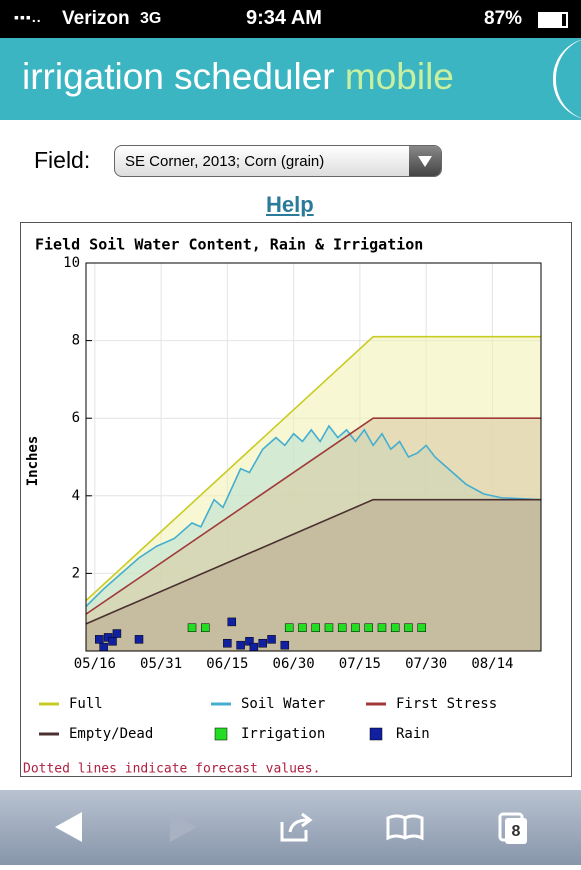 The width and height of the screenshot is (581, 870). I want to click on x-tick-label: 05/31, so click(161, 664).